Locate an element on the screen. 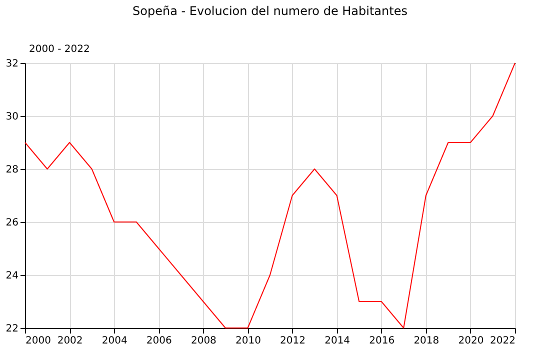  x-tick-label: 2014 is located at coordinates (337, 341).